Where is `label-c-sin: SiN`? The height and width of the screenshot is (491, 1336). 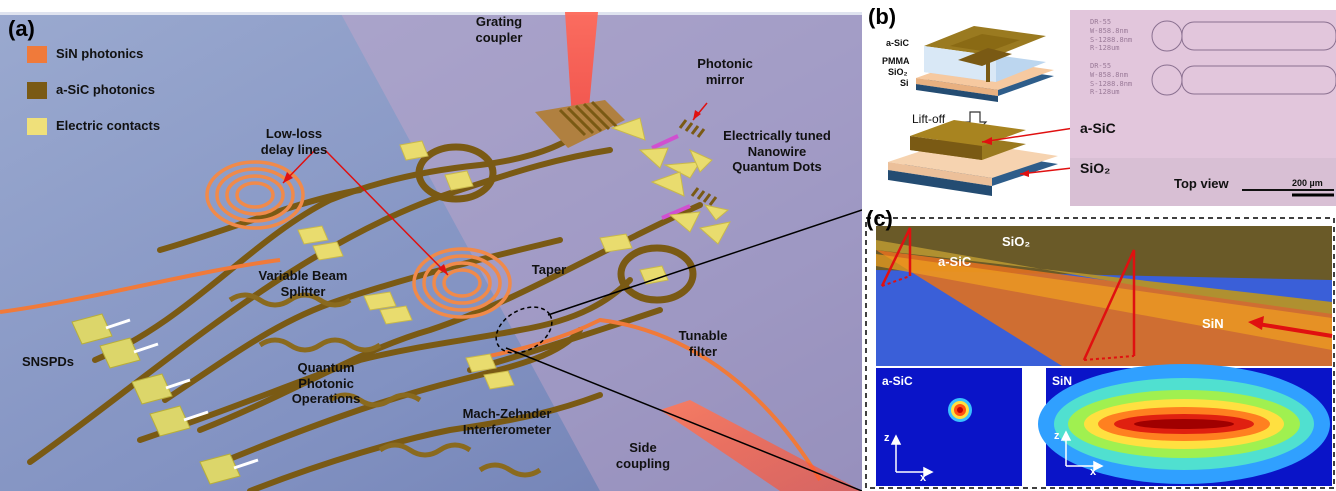 label-c-sin: SiN is located at coordinates (1213, 323).